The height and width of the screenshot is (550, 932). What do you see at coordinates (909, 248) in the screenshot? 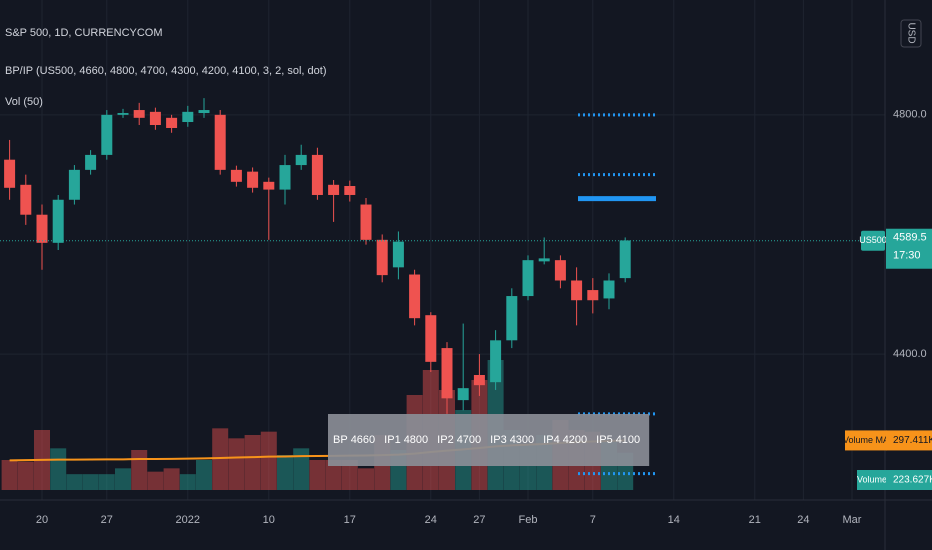
I see `price-tag` at bounding box center [909, 248].